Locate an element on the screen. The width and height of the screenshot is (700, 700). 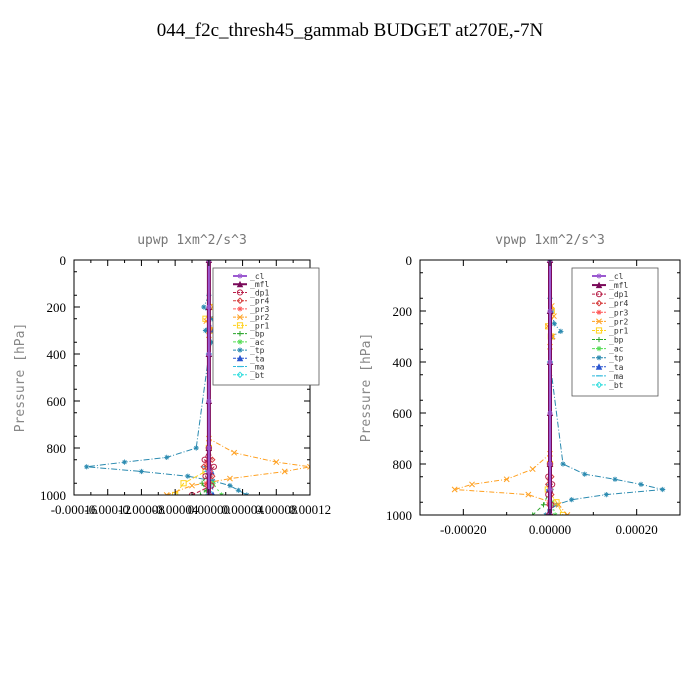
y-tick-label-upwp: 1000 is located at coordinates (53, 495).